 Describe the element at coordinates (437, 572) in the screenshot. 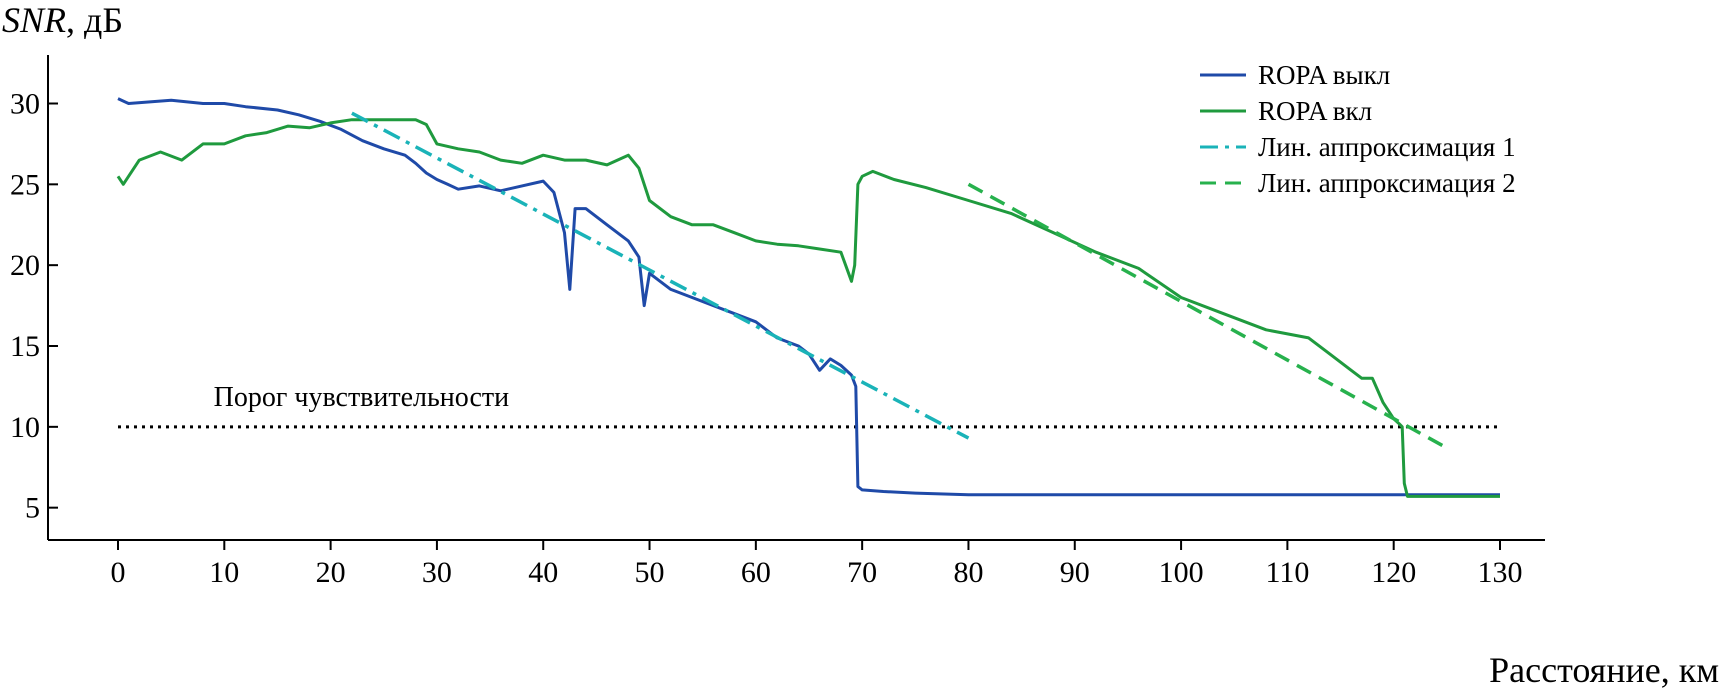

I see `x-tick-label: 30` at that location.